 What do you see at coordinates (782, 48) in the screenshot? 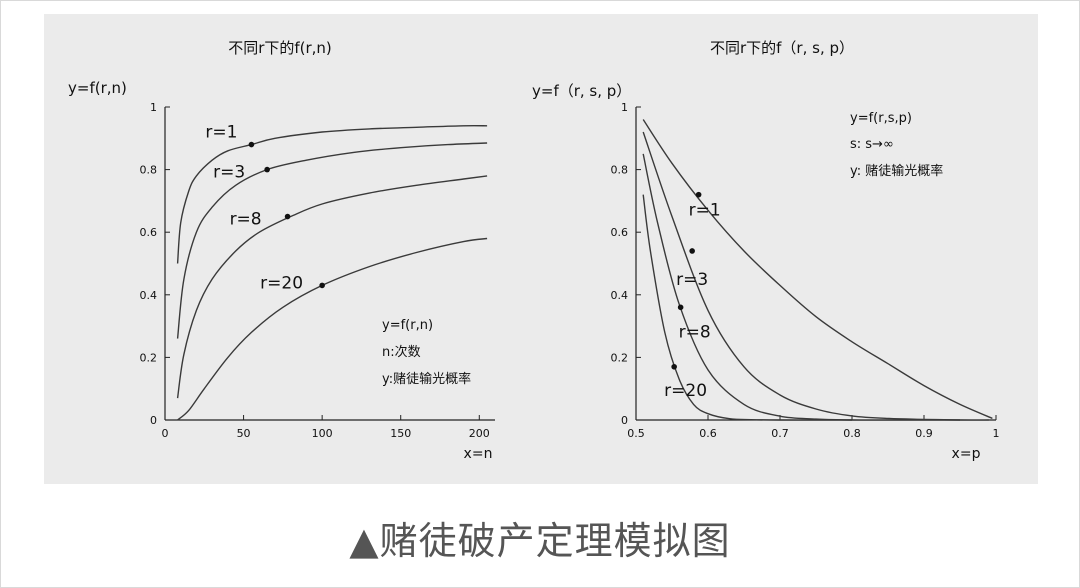
I see `right-chart-title: 不同r下的f（r, s, p）` at bounding box center [782, 48].